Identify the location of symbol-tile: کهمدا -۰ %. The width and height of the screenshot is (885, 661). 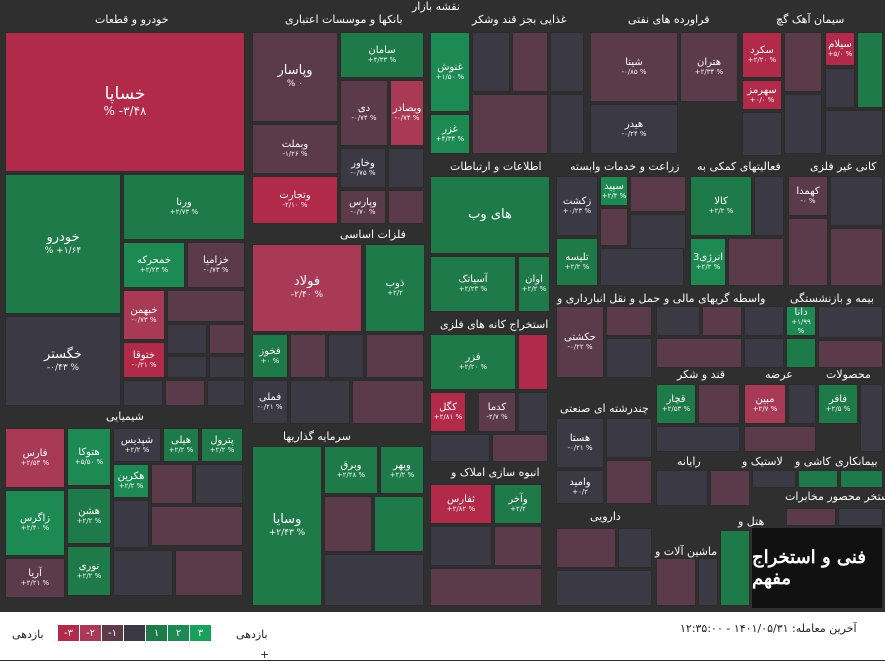
(808, 196).